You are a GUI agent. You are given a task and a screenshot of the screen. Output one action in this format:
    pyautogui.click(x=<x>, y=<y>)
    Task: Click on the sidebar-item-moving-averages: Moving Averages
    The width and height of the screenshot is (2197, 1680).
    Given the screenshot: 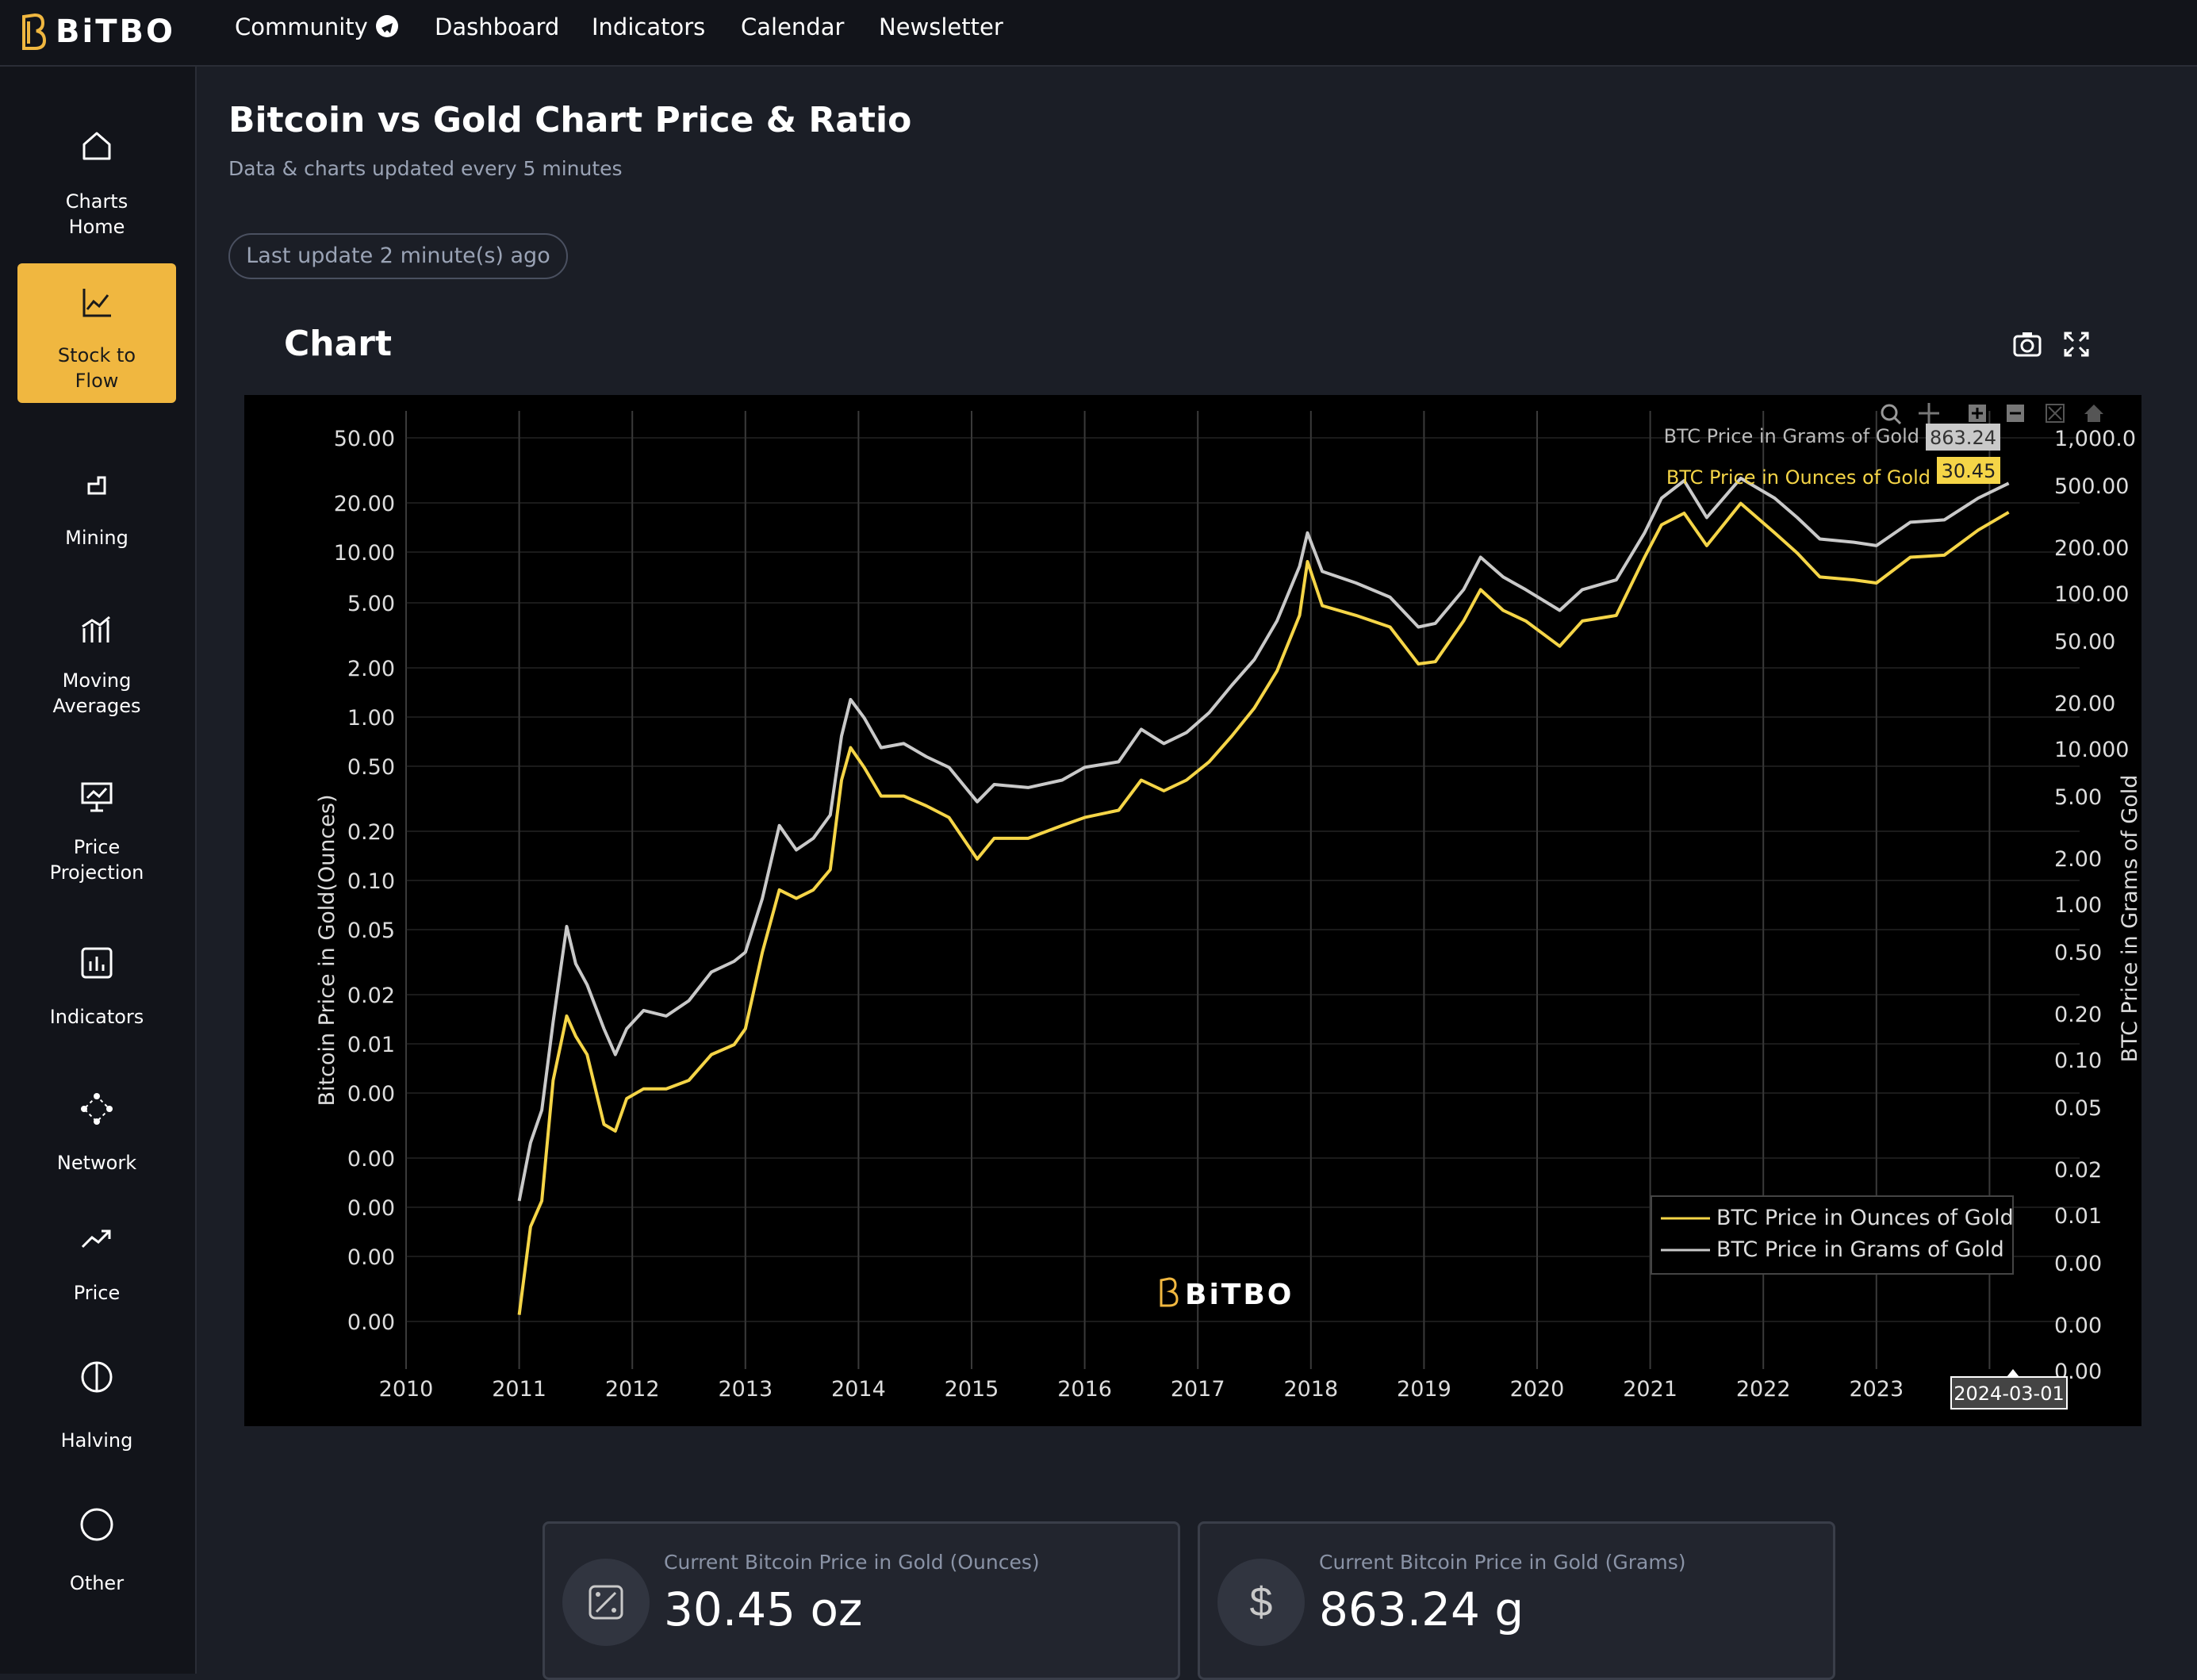 What is the action you would take?
    pyautogui.click(x=96, y=649)
    